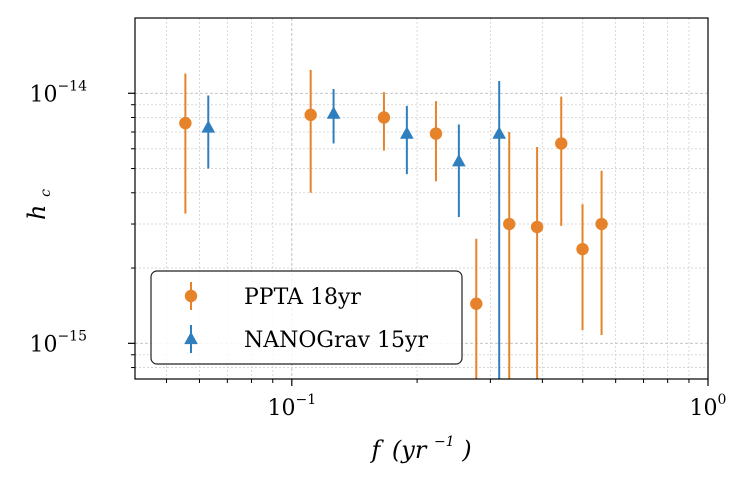 This screenshot has width=747, height=498. I want to click on y-tick-label: 10−15, so click(58, 342).